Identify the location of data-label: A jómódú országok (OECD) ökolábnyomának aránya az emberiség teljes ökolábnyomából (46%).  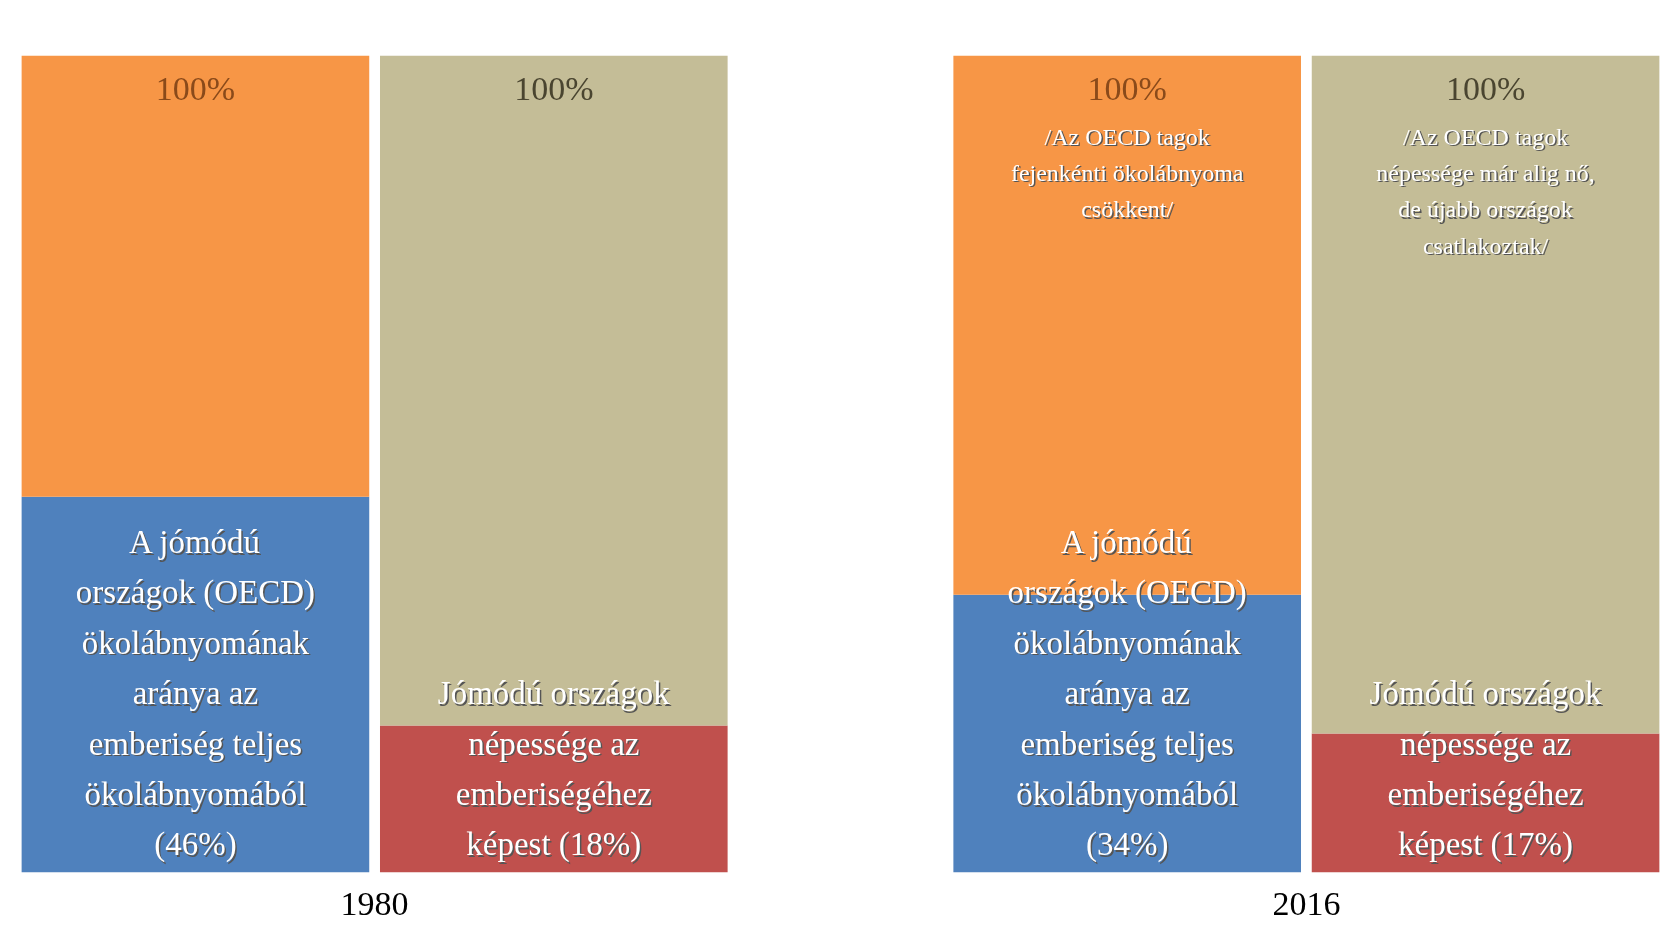
(195, 694).